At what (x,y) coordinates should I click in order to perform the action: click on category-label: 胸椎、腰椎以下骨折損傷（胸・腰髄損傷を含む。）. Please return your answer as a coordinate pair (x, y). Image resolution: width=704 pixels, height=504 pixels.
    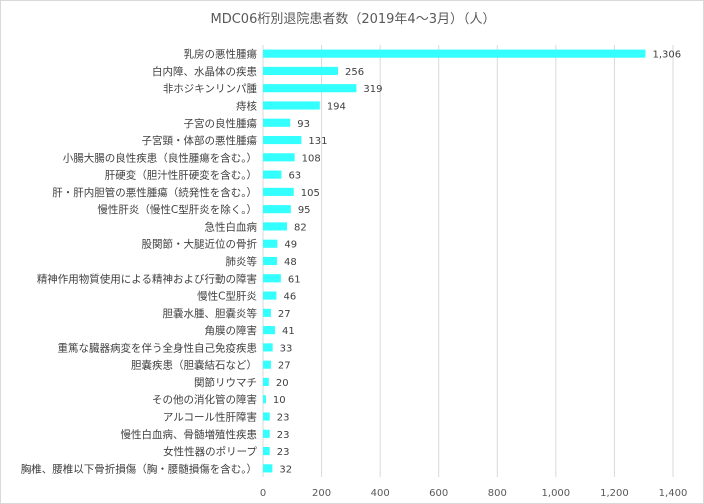
    Looking at the image, I should click on (139, 468).